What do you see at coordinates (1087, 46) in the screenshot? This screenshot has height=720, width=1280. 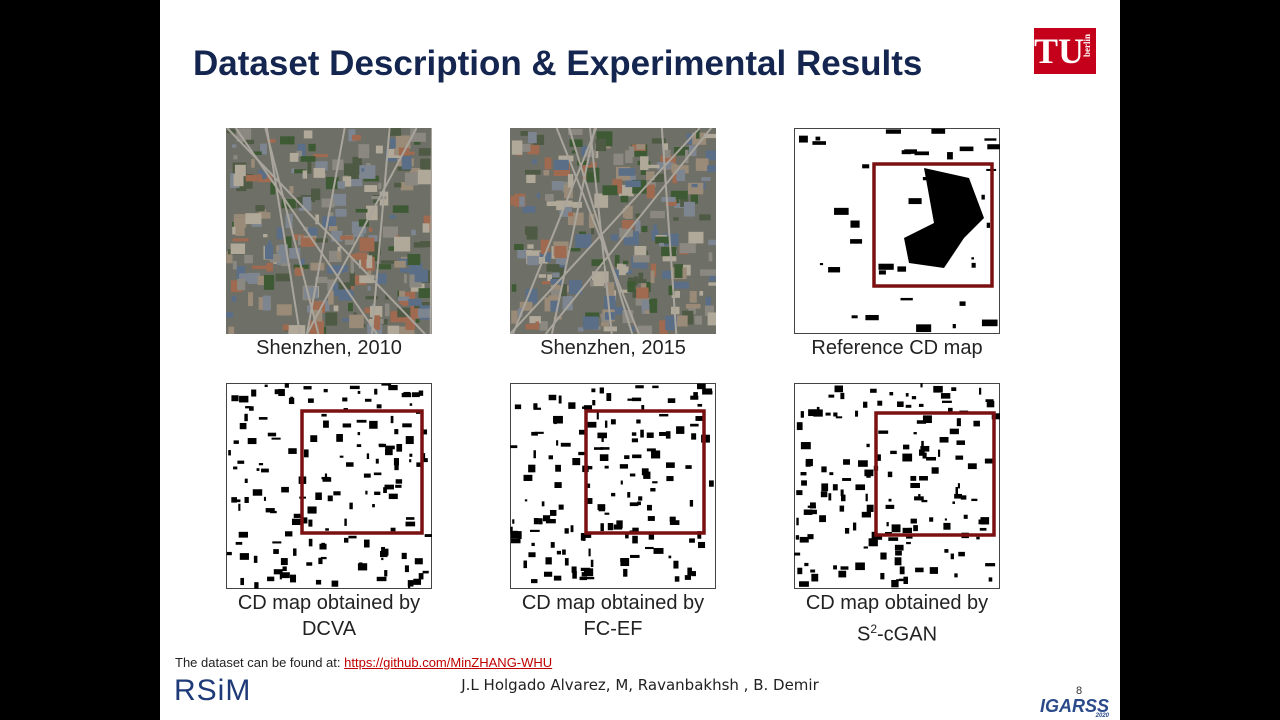 I see `tu-logo-sub: berlin` at bounding box center [1087, 46].